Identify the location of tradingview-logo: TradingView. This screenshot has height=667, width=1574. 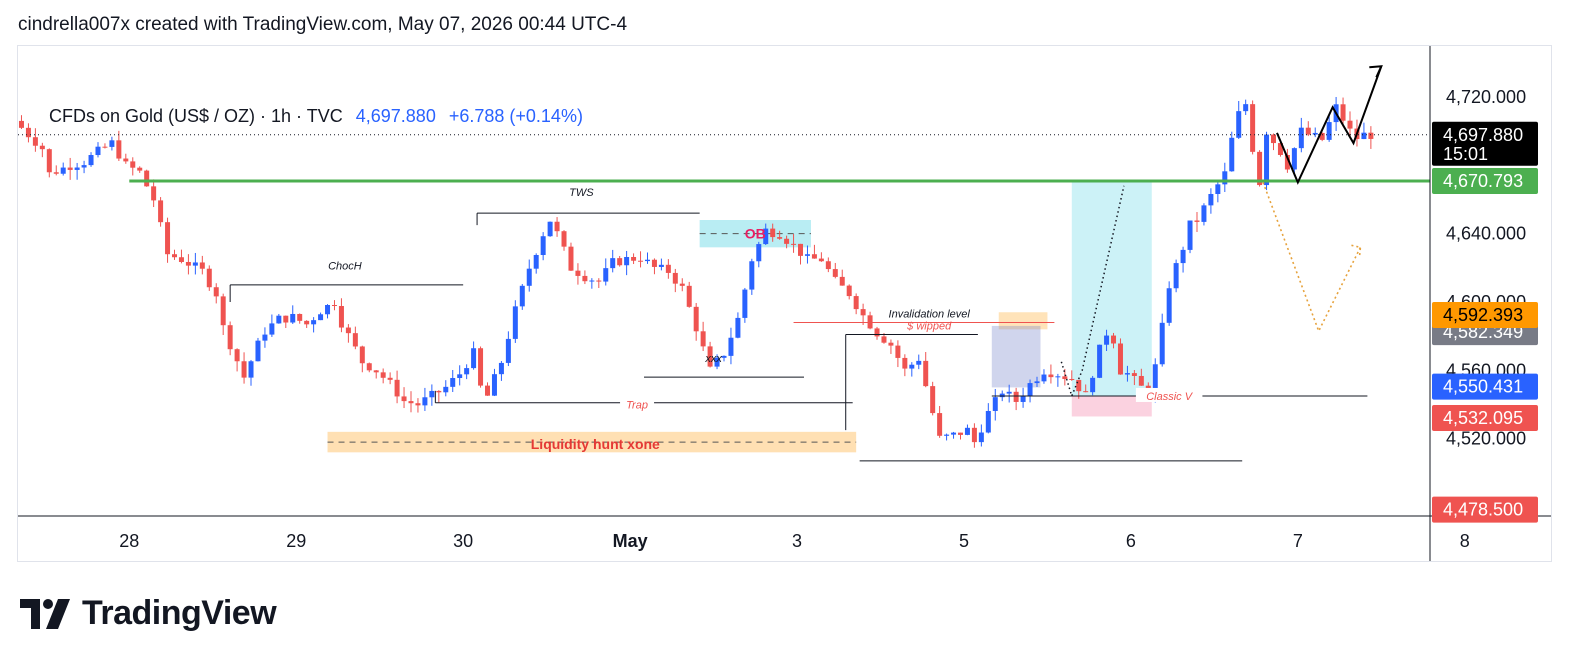
(148, 613).